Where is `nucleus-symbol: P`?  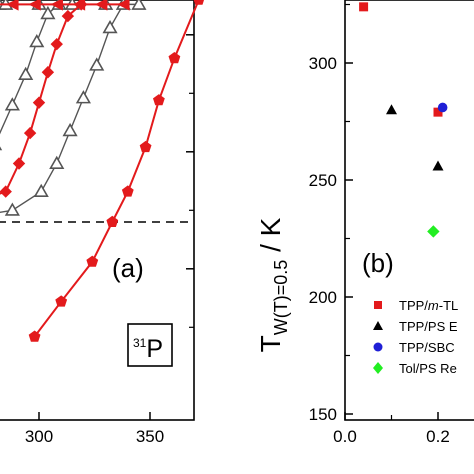
nucleus-symbol: P is located at coordinates (154, 349).